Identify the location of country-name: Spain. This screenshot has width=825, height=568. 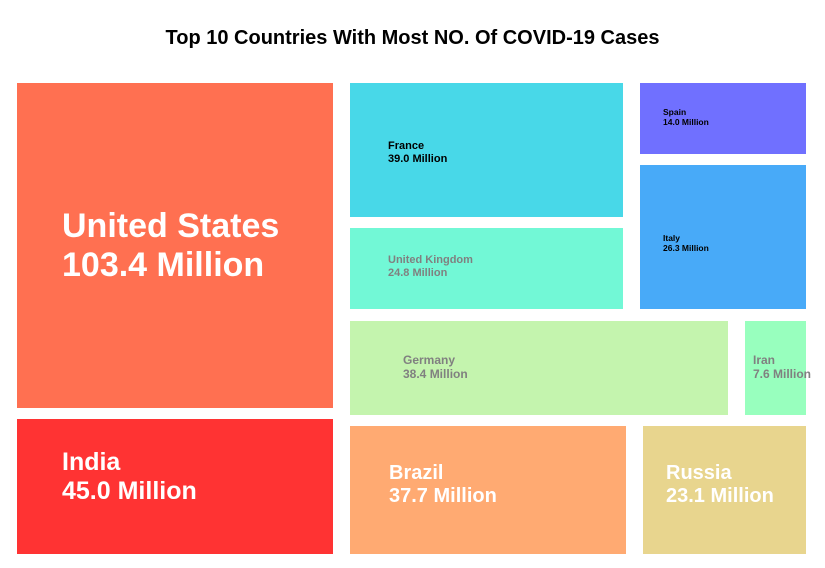
(675, 112).